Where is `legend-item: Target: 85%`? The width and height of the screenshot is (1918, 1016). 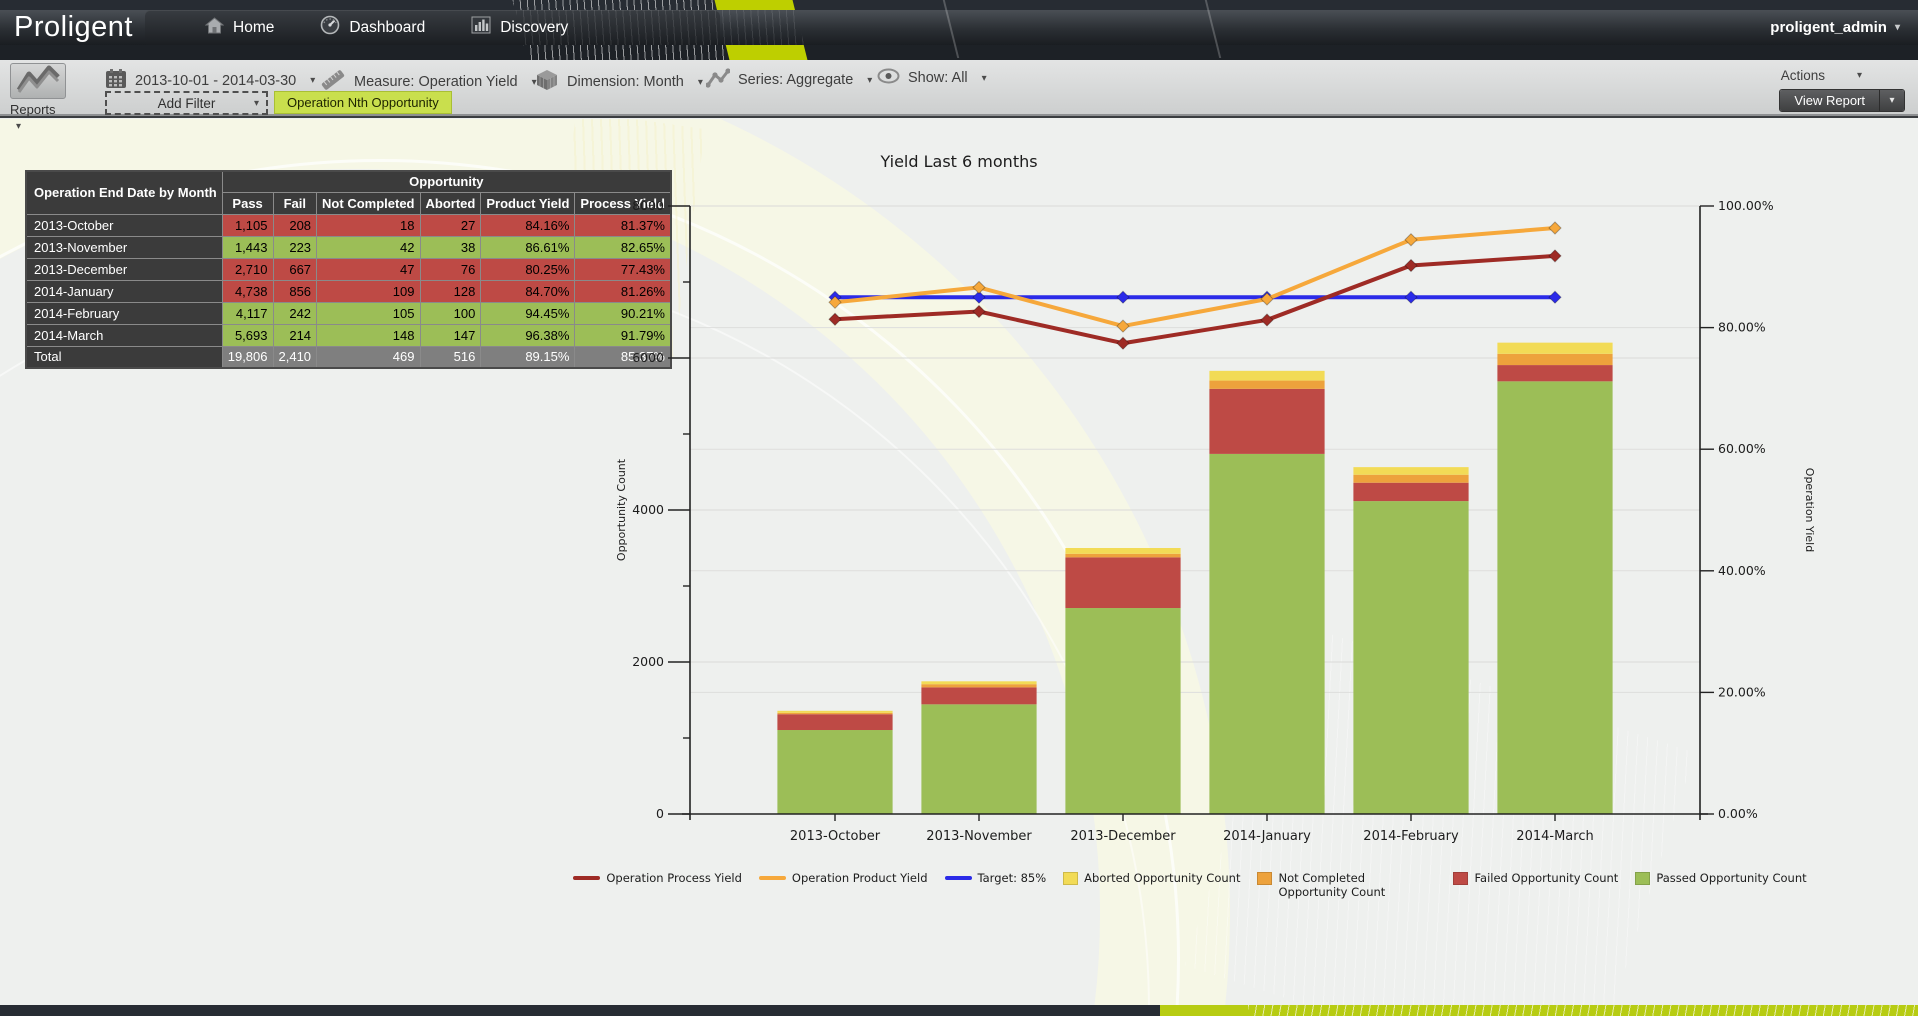
legend-item: Target: 85% is located at coordinates (995, 878).